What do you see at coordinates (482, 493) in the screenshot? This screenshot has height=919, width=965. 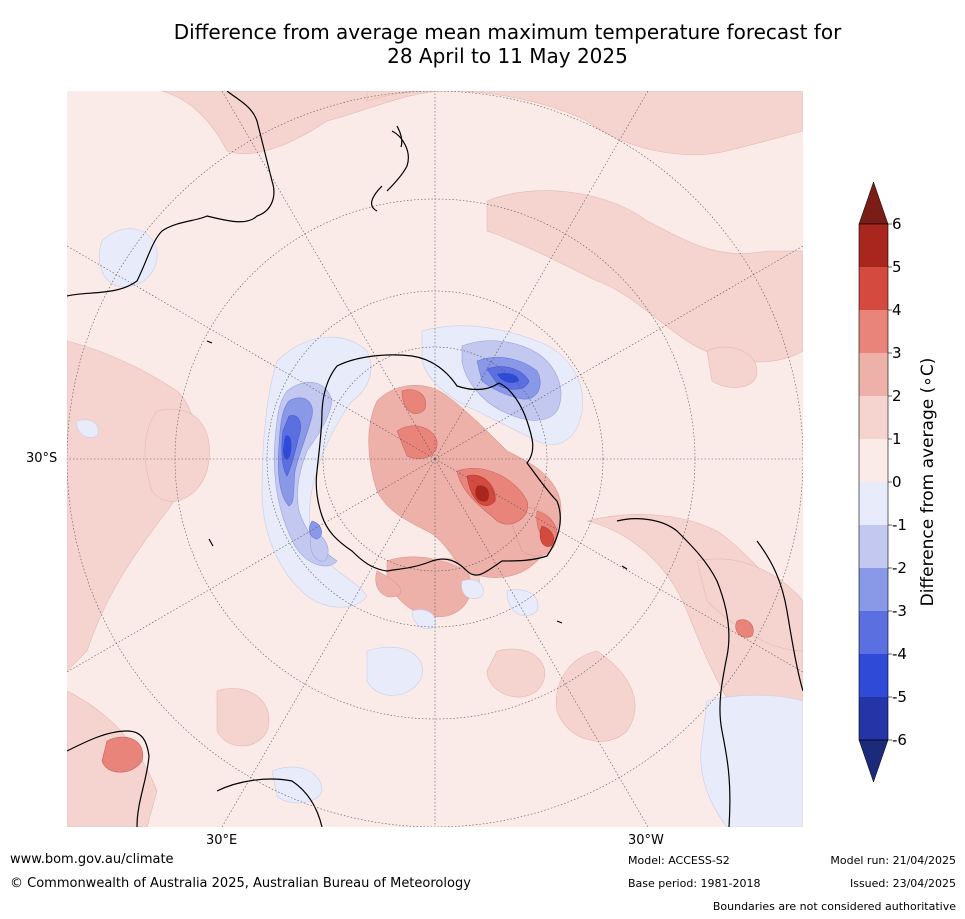 I see `anomaly-plus4-regions` at bounding box center [482, 493].